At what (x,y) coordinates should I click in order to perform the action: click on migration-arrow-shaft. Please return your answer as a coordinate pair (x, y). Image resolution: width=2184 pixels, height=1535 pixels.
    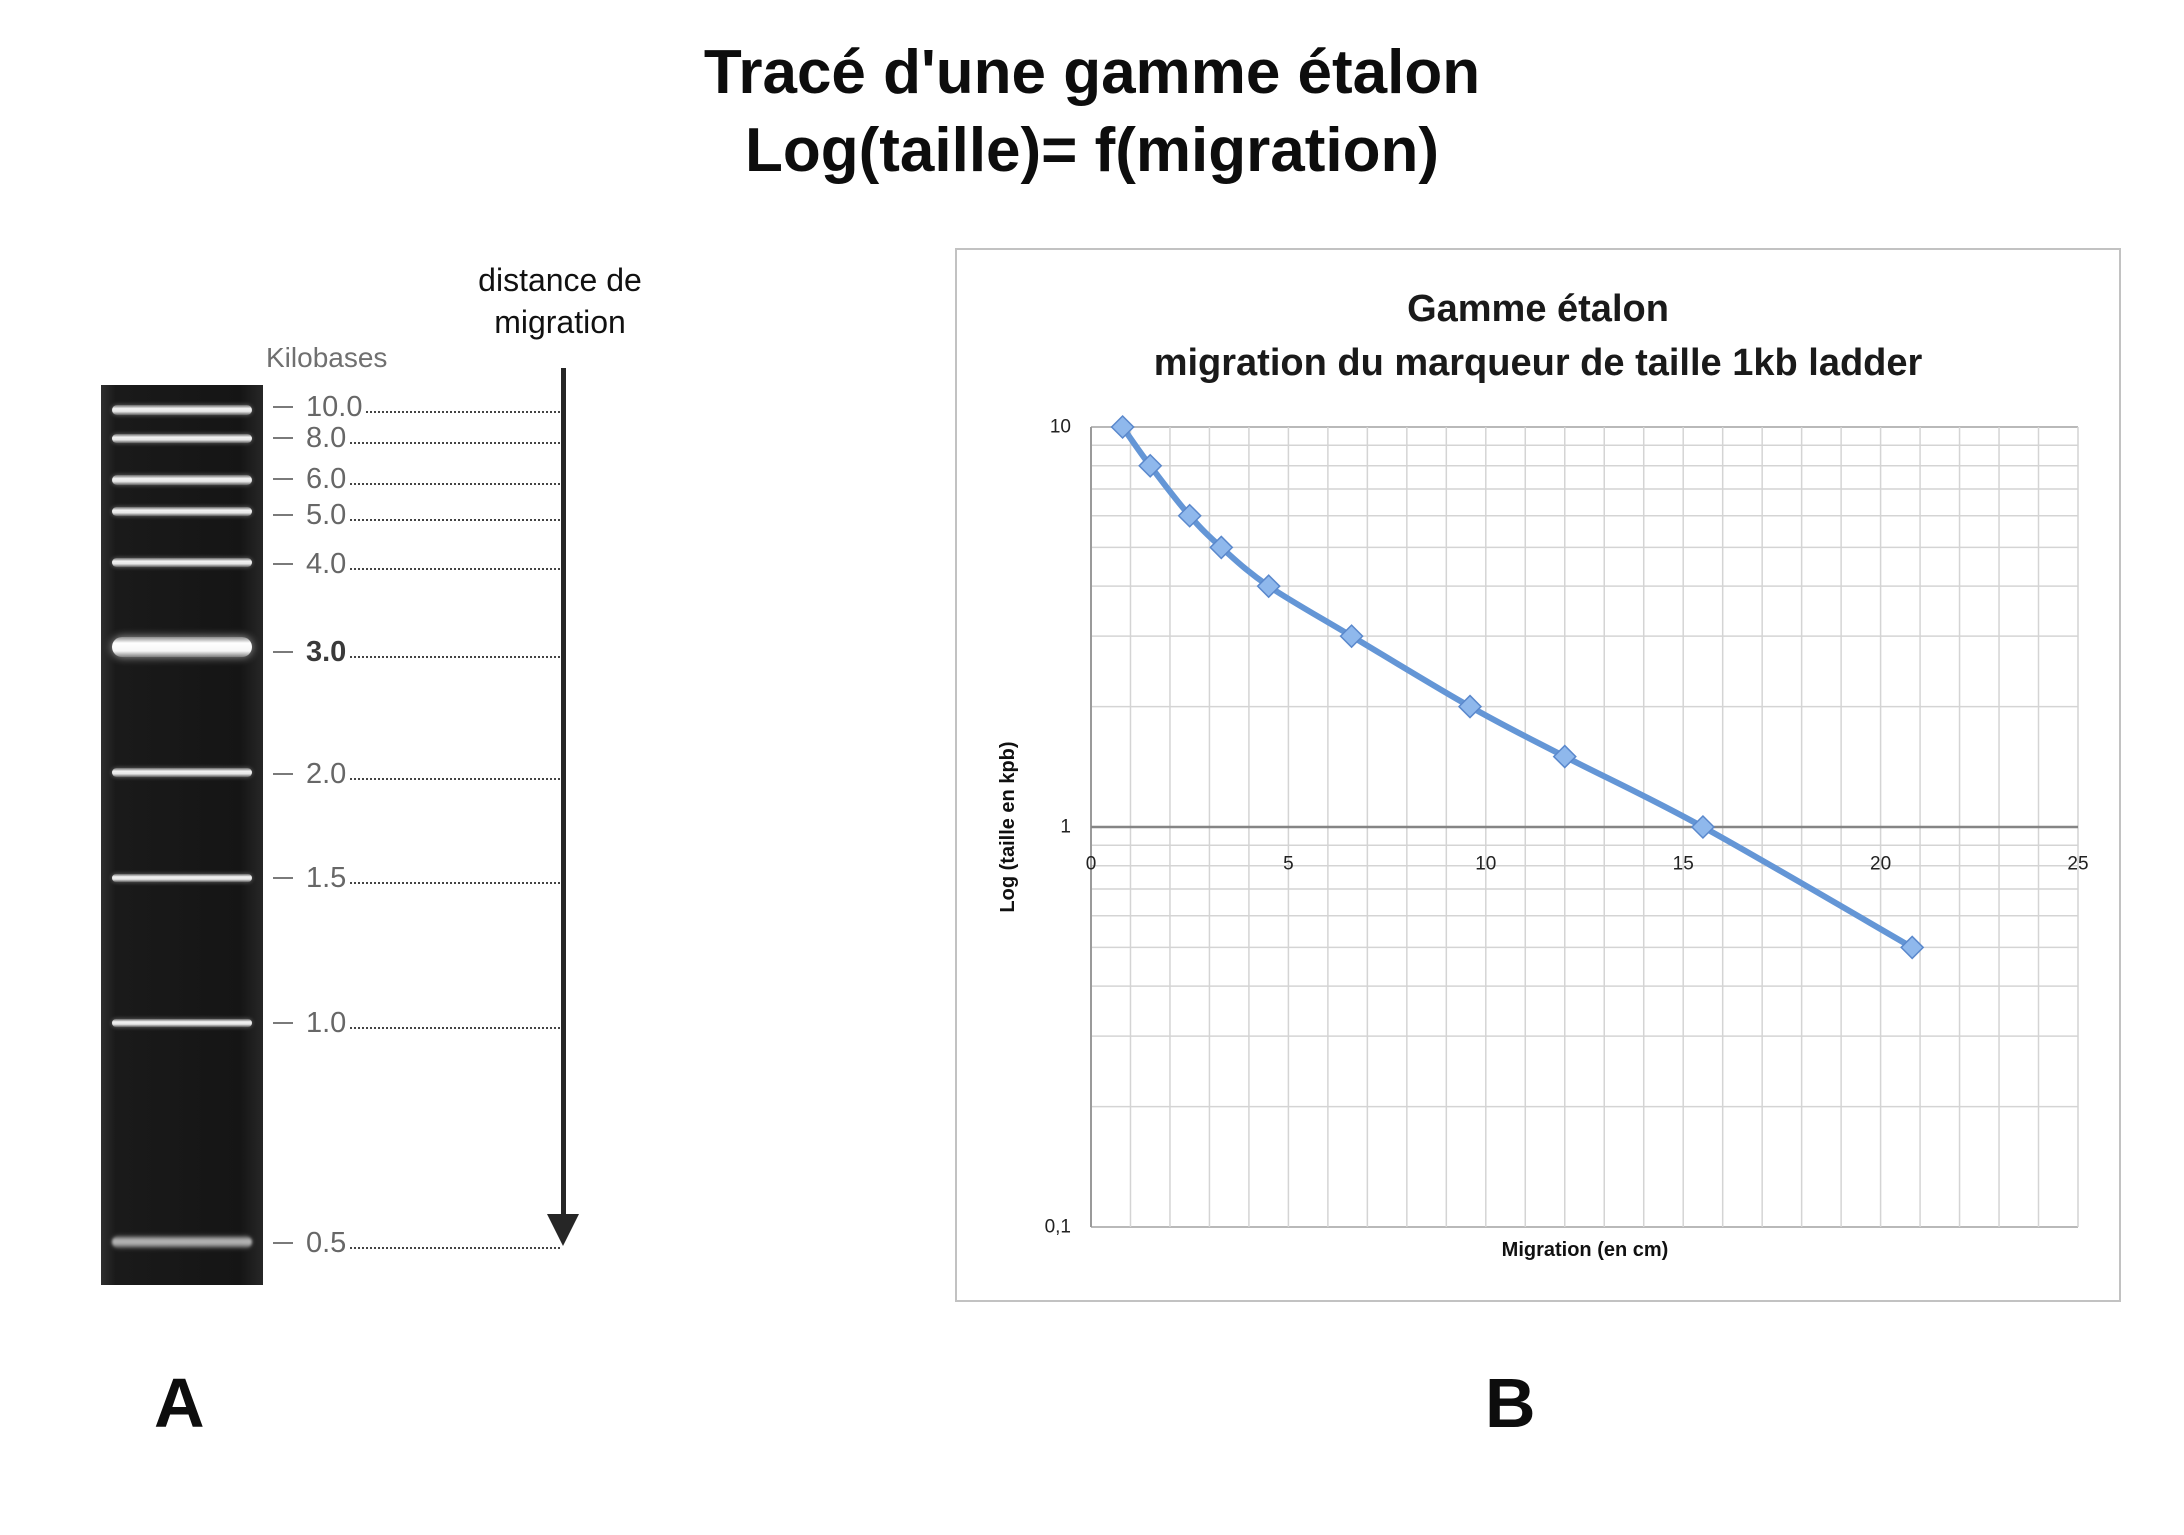
    Looking at the image, I should click on (563, 794).